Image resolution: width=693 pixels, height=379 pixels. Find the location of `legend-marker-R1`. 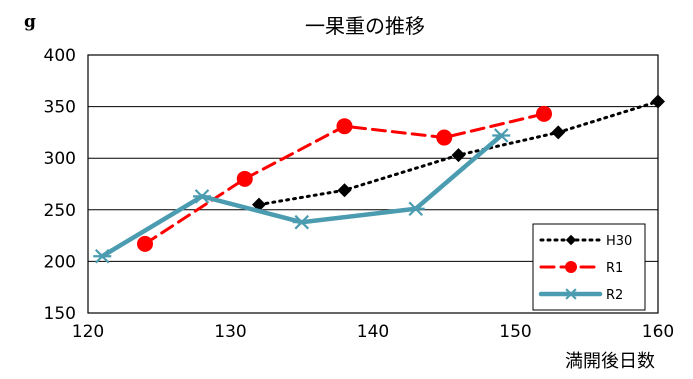

legend-marker-R1 is located at coordinates (571, 267).